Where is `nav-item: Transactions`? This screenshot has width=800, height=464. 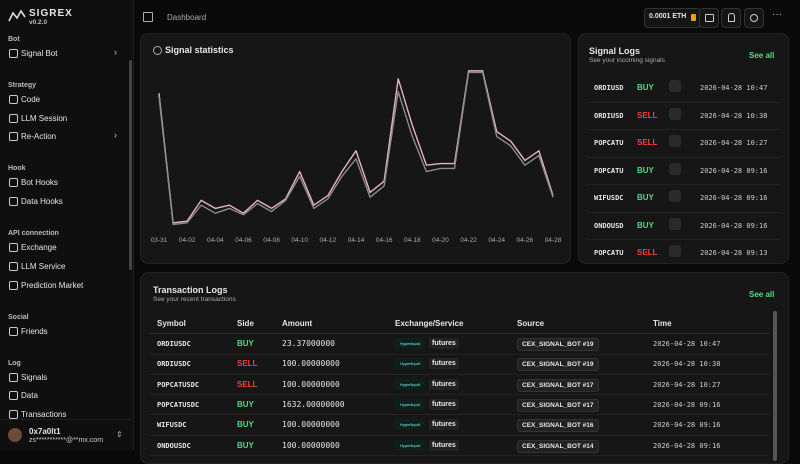
nav-item: Transactions is located at coordinates (65, 414).